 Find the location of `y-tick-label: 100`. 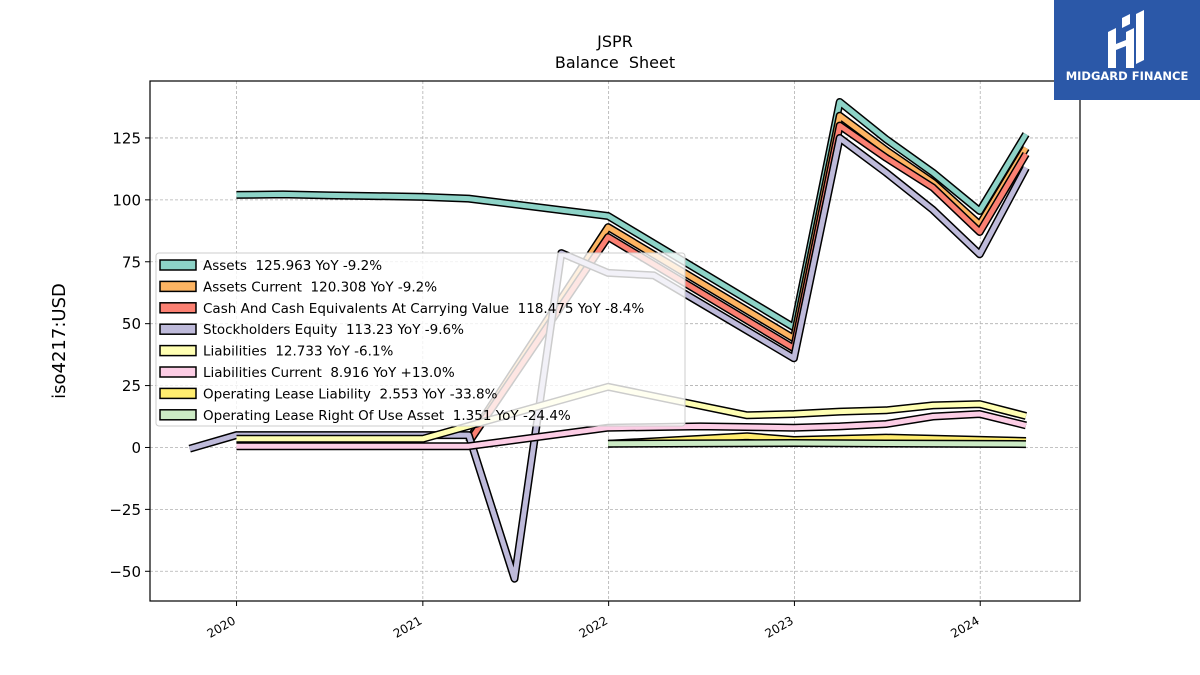

y-tick-label: 100 is located at coordinates (126, 200).